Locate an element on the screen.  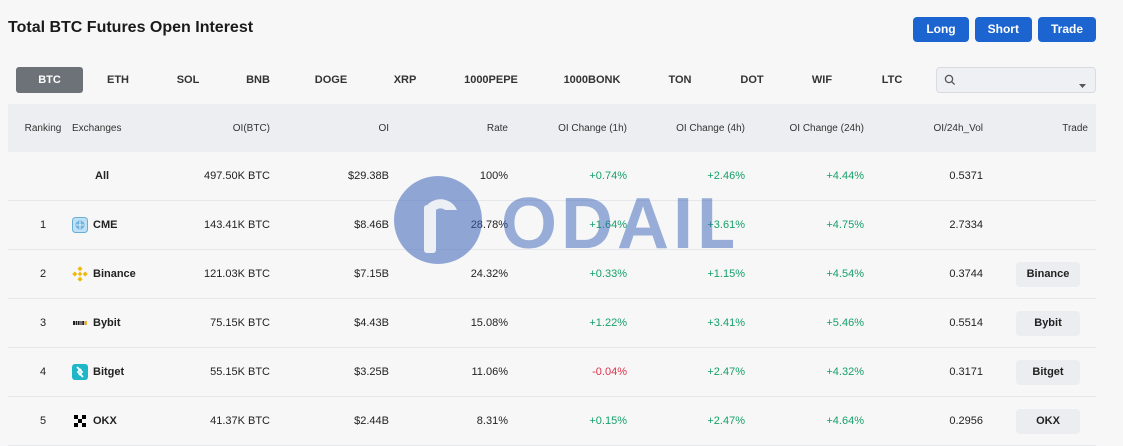
trade-cell: OKX is located at coordinates (1048, 421).